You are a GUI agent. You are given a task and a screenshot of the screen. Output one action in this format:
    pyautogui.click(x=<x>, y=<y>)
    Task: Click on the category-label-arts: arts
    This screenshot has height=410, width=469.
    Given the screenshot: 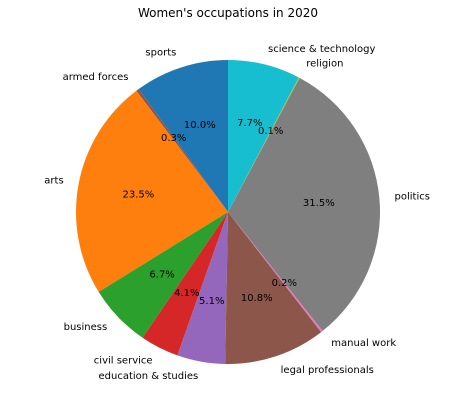 What is the action you would take?
    pyautogui.click(x=53, y=181)
    